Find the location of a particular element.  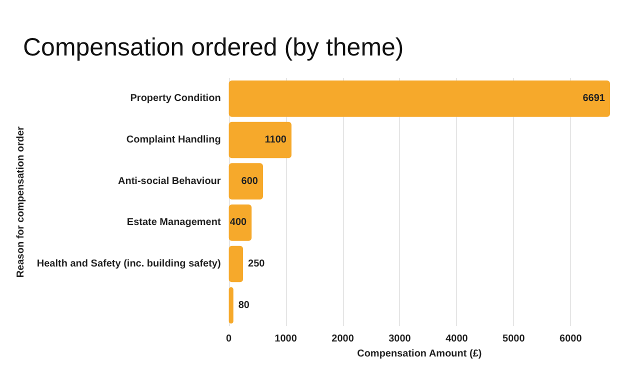

data-label: 1100 is located at coordinates (275, 140).